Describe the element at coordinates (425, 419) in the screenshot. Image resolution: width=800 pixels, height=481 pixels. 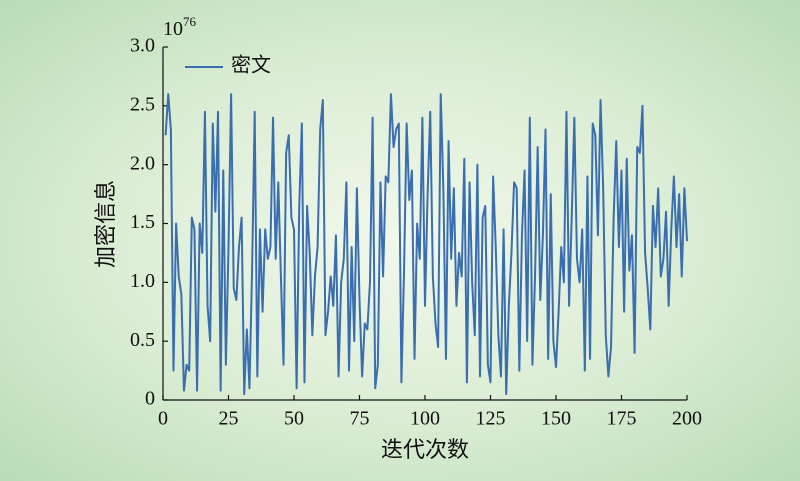
I see `x-tick-label: 100` at that location.